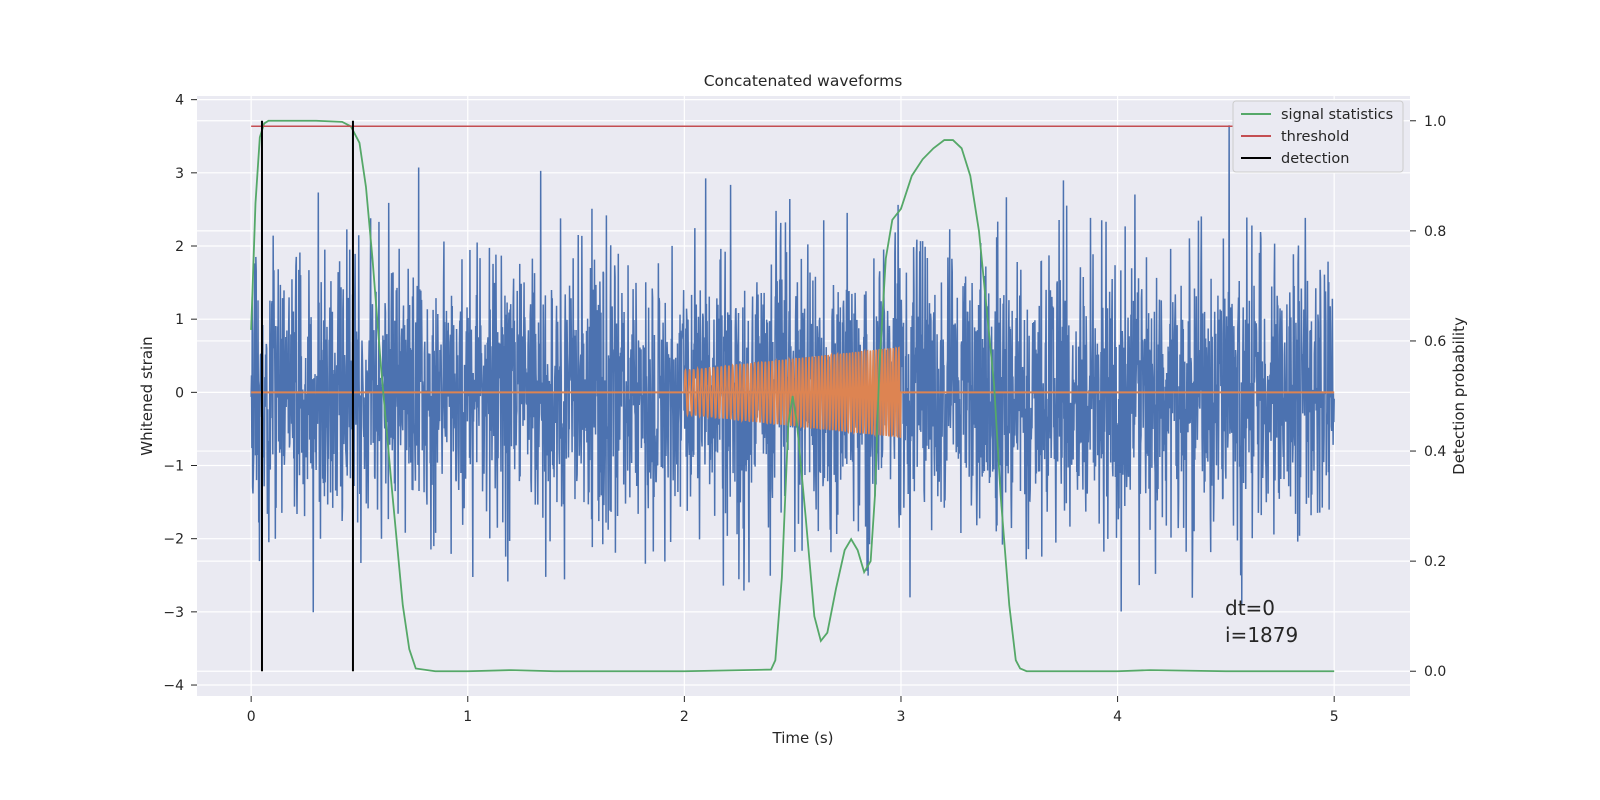 This screenshot has width=1600, height=800. Describe the element at coordinates (179, 320) in the screenshot. I see `y-left-tick-label: 1` at that location.